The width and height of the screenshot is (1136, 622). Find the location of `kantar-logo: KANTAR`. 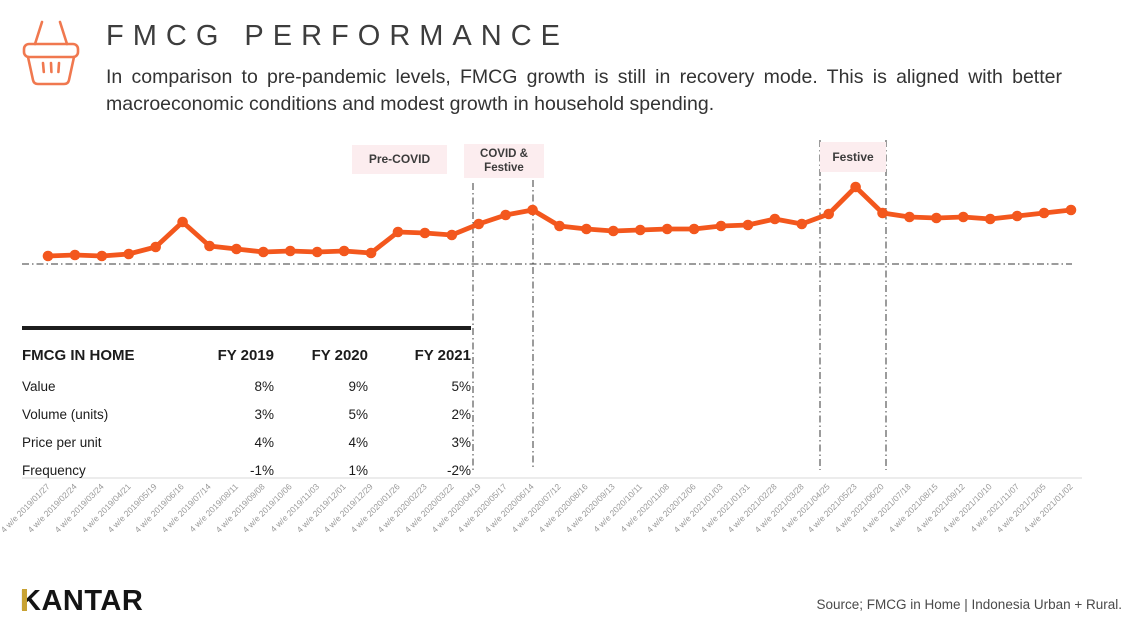

kantar-logo: KANTAR is located at coordinates (81, 601).